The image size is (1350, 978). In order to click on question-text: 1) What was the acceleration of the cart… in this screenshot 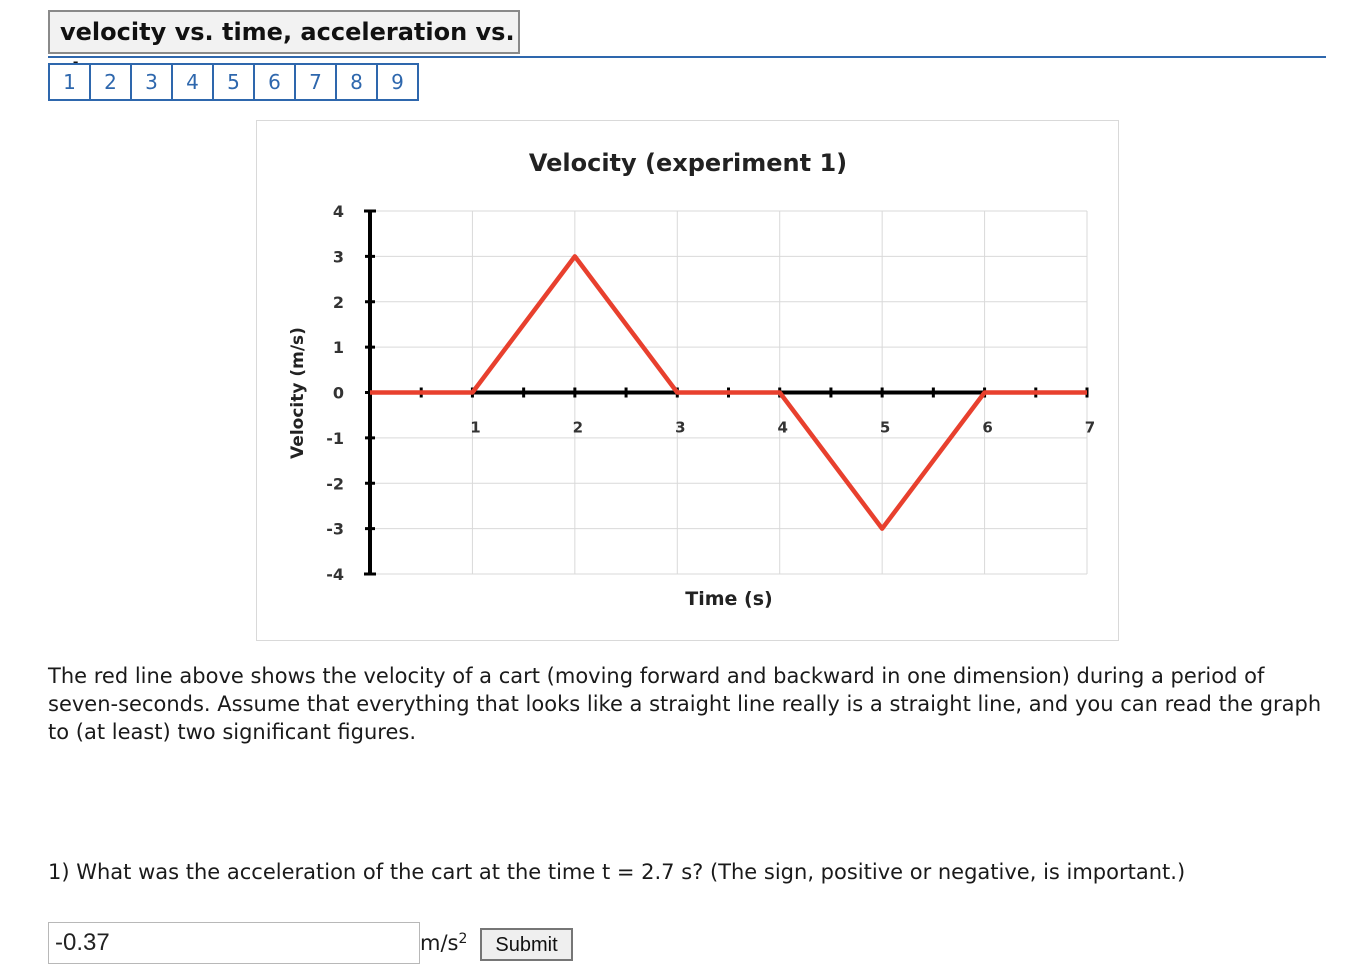, I will do `click(617, 872)`.